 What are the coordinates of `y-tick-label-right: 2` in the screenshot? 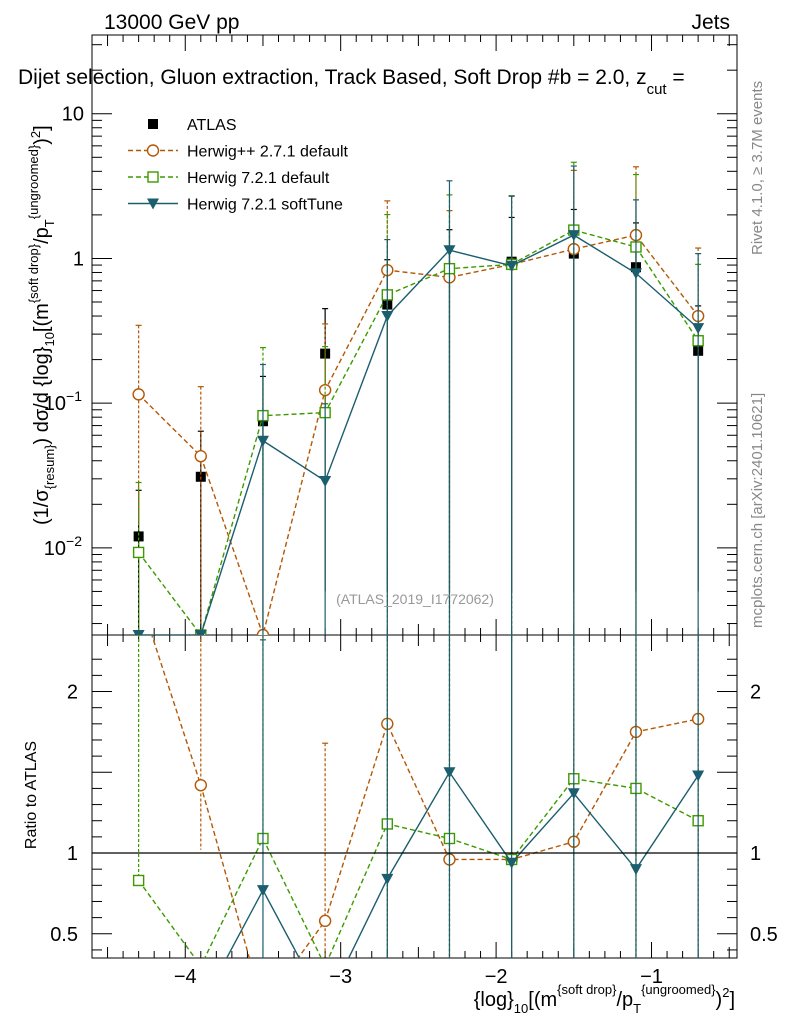 It's located at (755, 693).